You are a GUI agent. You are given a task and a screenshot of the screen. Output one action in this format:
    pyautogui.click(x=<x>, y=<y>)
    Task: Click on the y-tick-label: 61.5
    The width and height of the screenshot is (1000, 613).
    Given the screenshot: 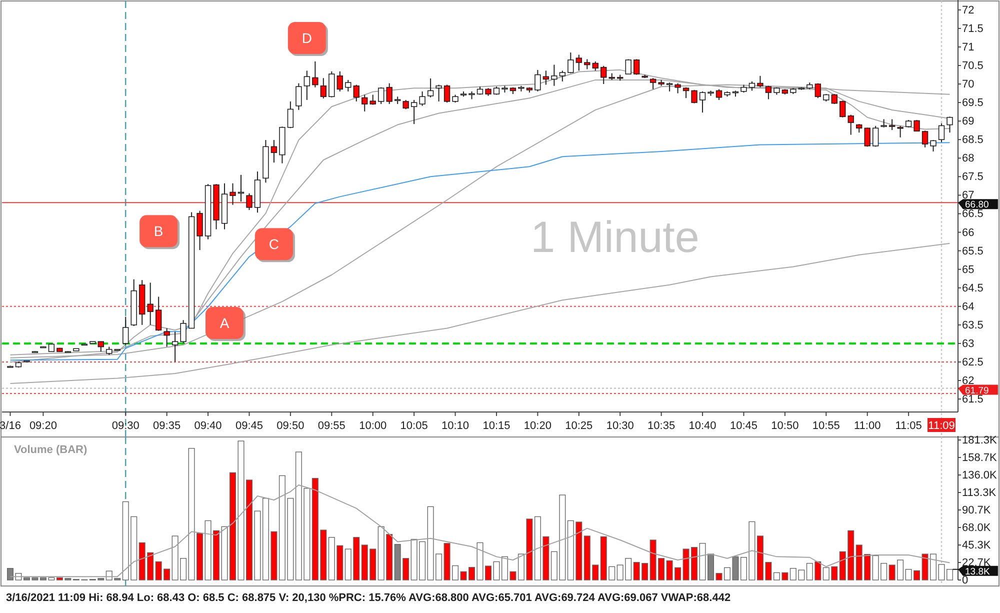 What is the action you would take?
    pyautogui.click(x=973, y=400)
    